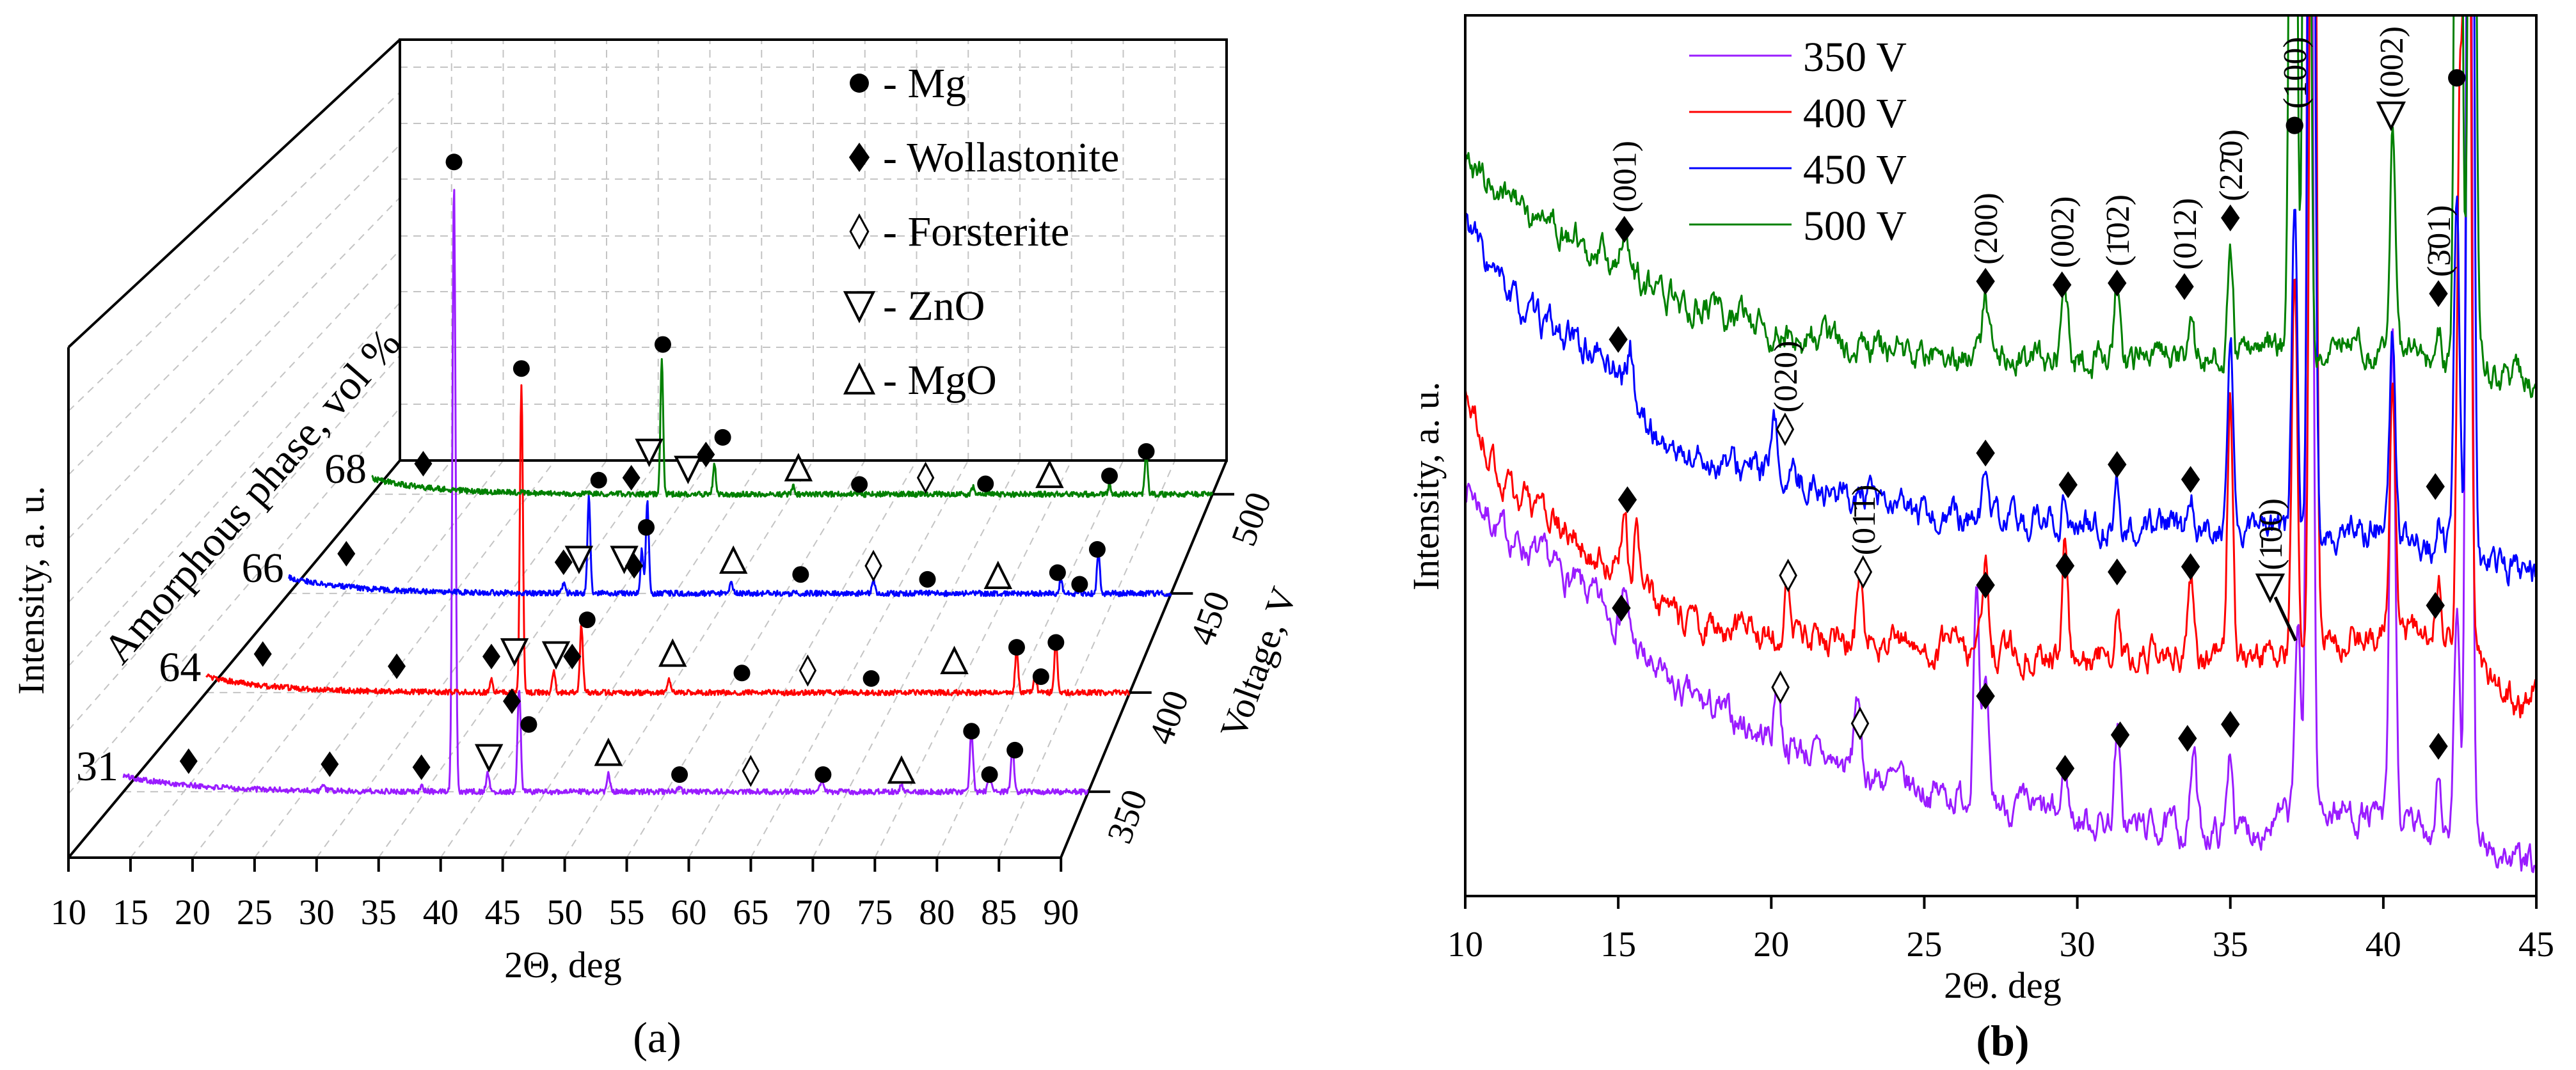  What do you see at coordinates (2296, 73) in the screenshot?
I see `hkl-index-label: (100)` at bounding box center [2296, 73].